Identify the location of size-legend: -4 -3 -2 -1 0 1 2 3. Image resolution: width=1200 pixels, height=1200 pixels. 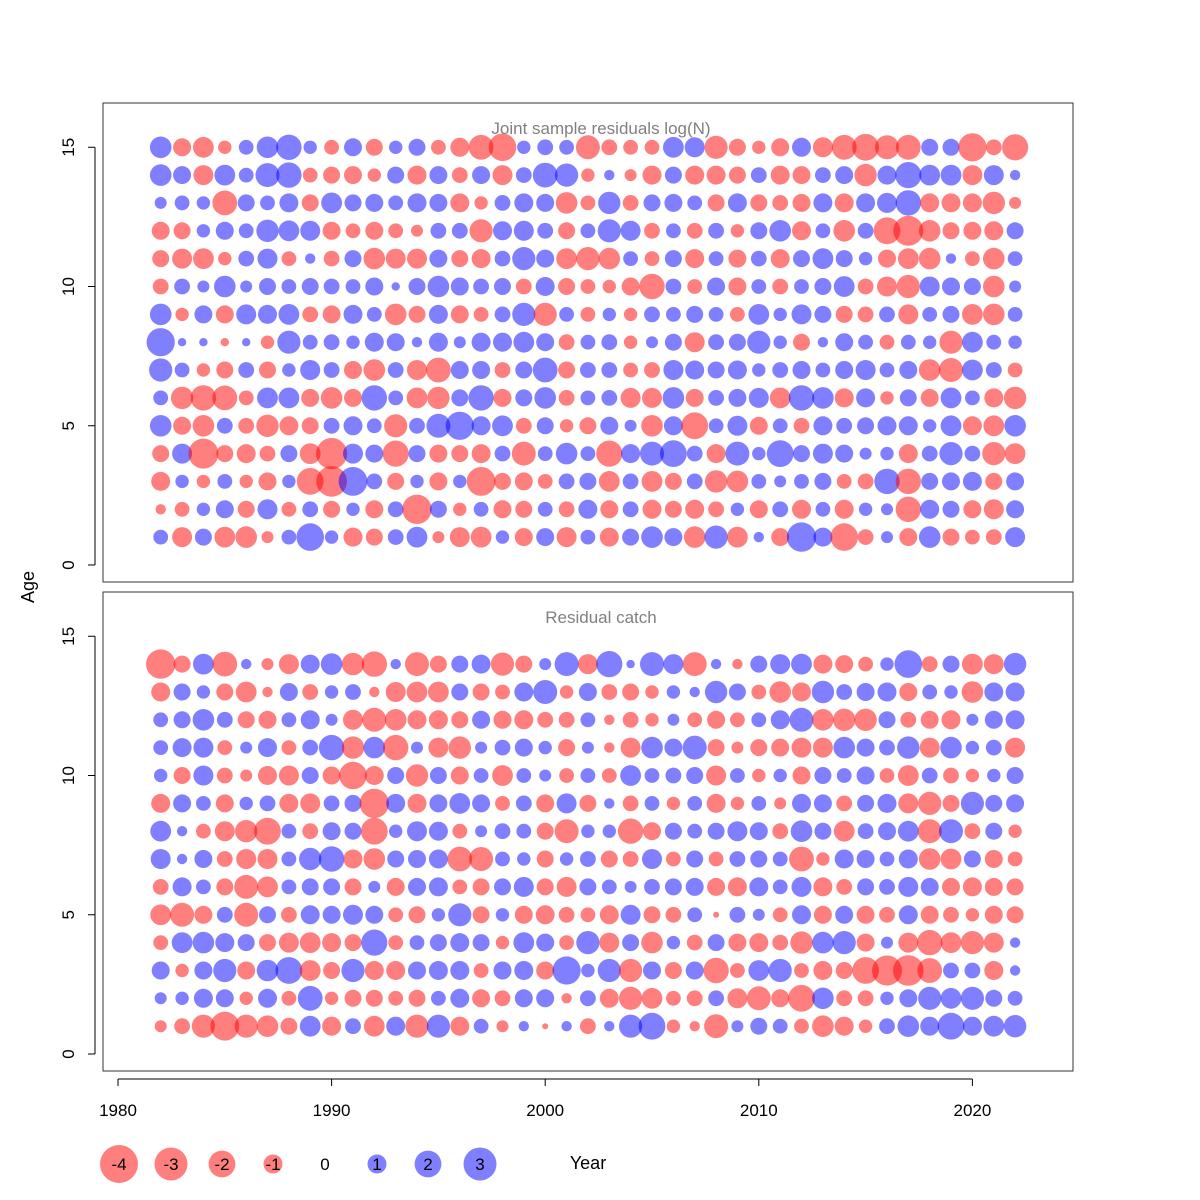
(298, 1164).